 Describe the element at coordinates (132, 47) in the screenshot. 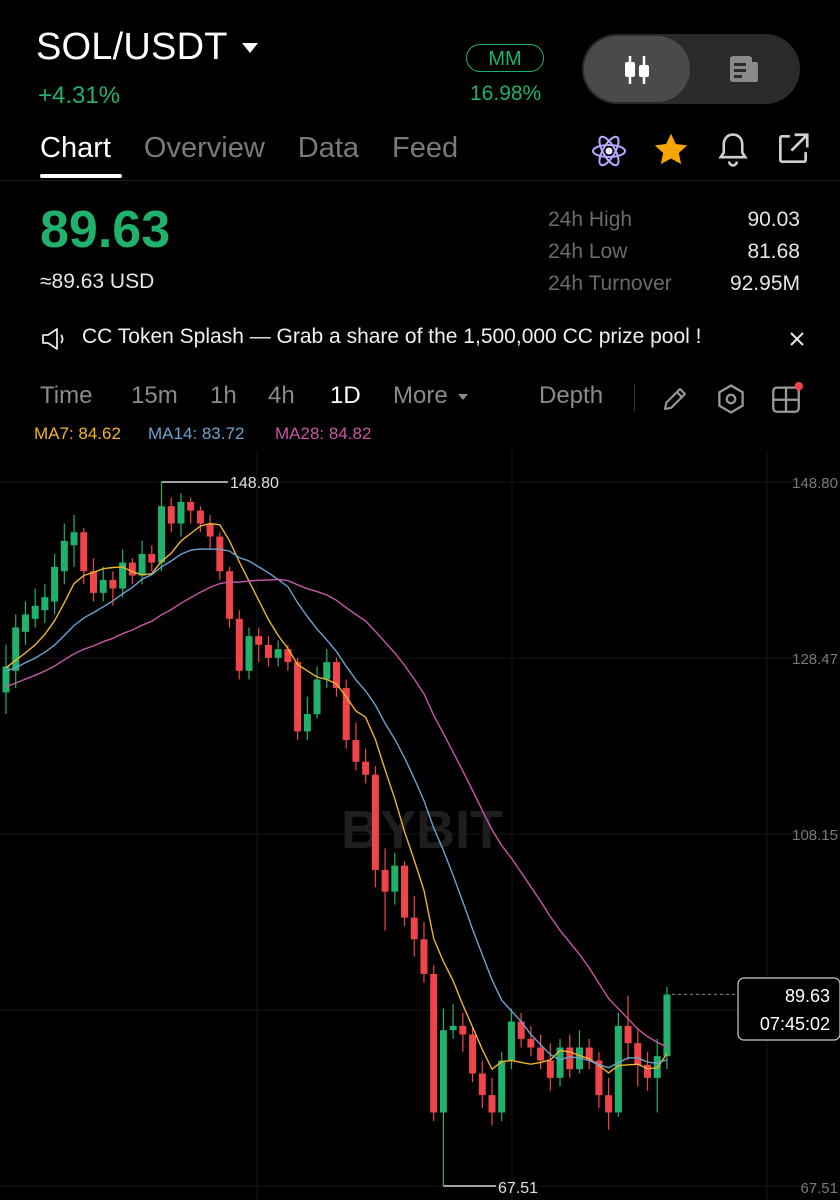

I see `pair-name: SOL/USDT` at that location.